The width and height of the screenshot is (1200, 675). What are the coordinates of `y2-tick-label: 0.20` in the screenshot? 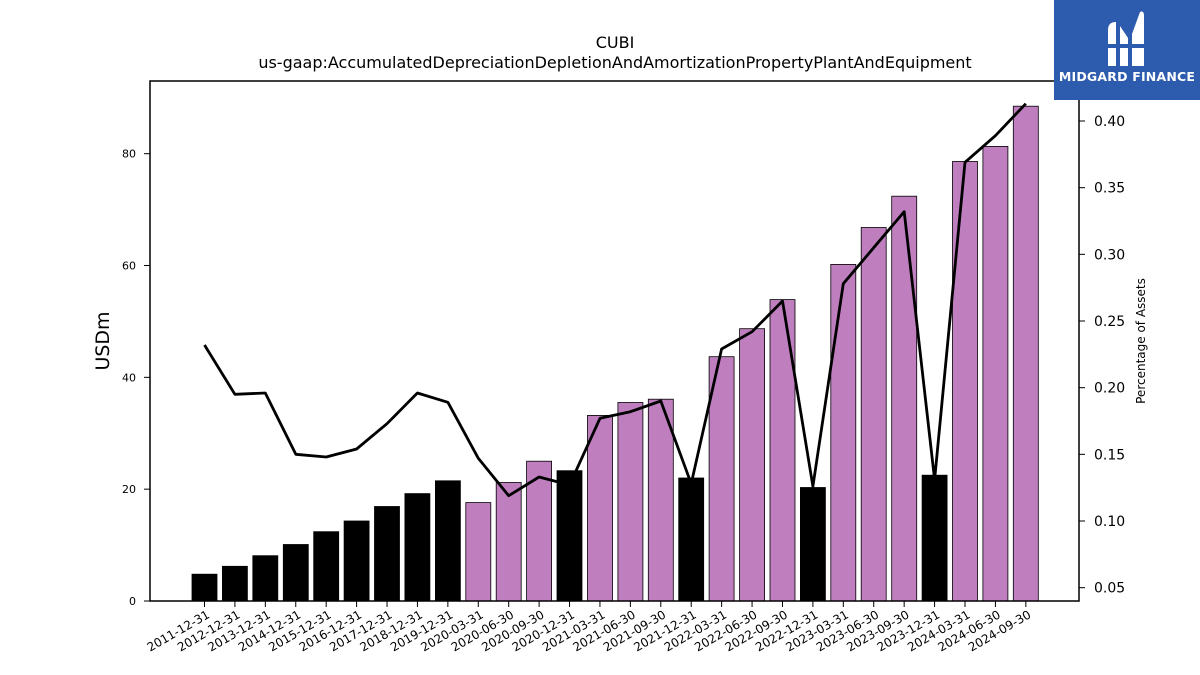 It's located at (1109, 389).